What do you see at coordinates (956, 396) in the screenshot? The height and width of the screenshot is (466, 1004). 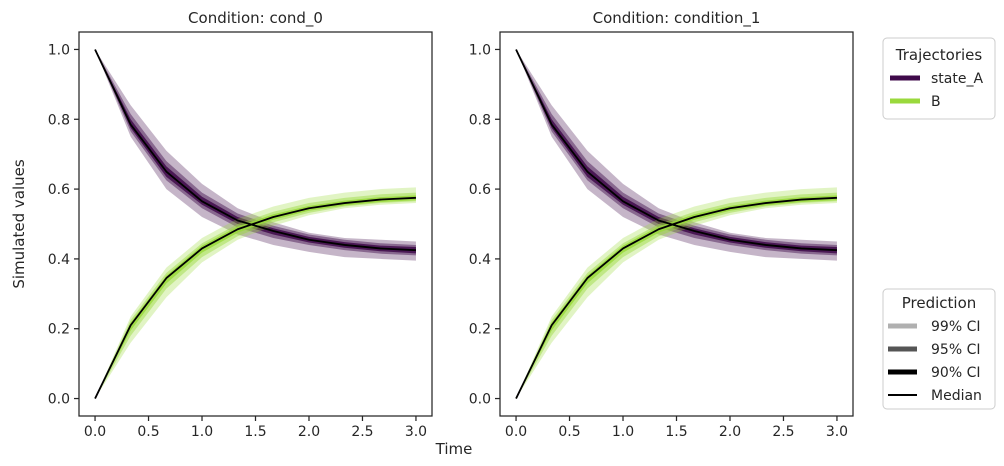 I see `legend-label-median: Median` at bounding box center [956, 396].